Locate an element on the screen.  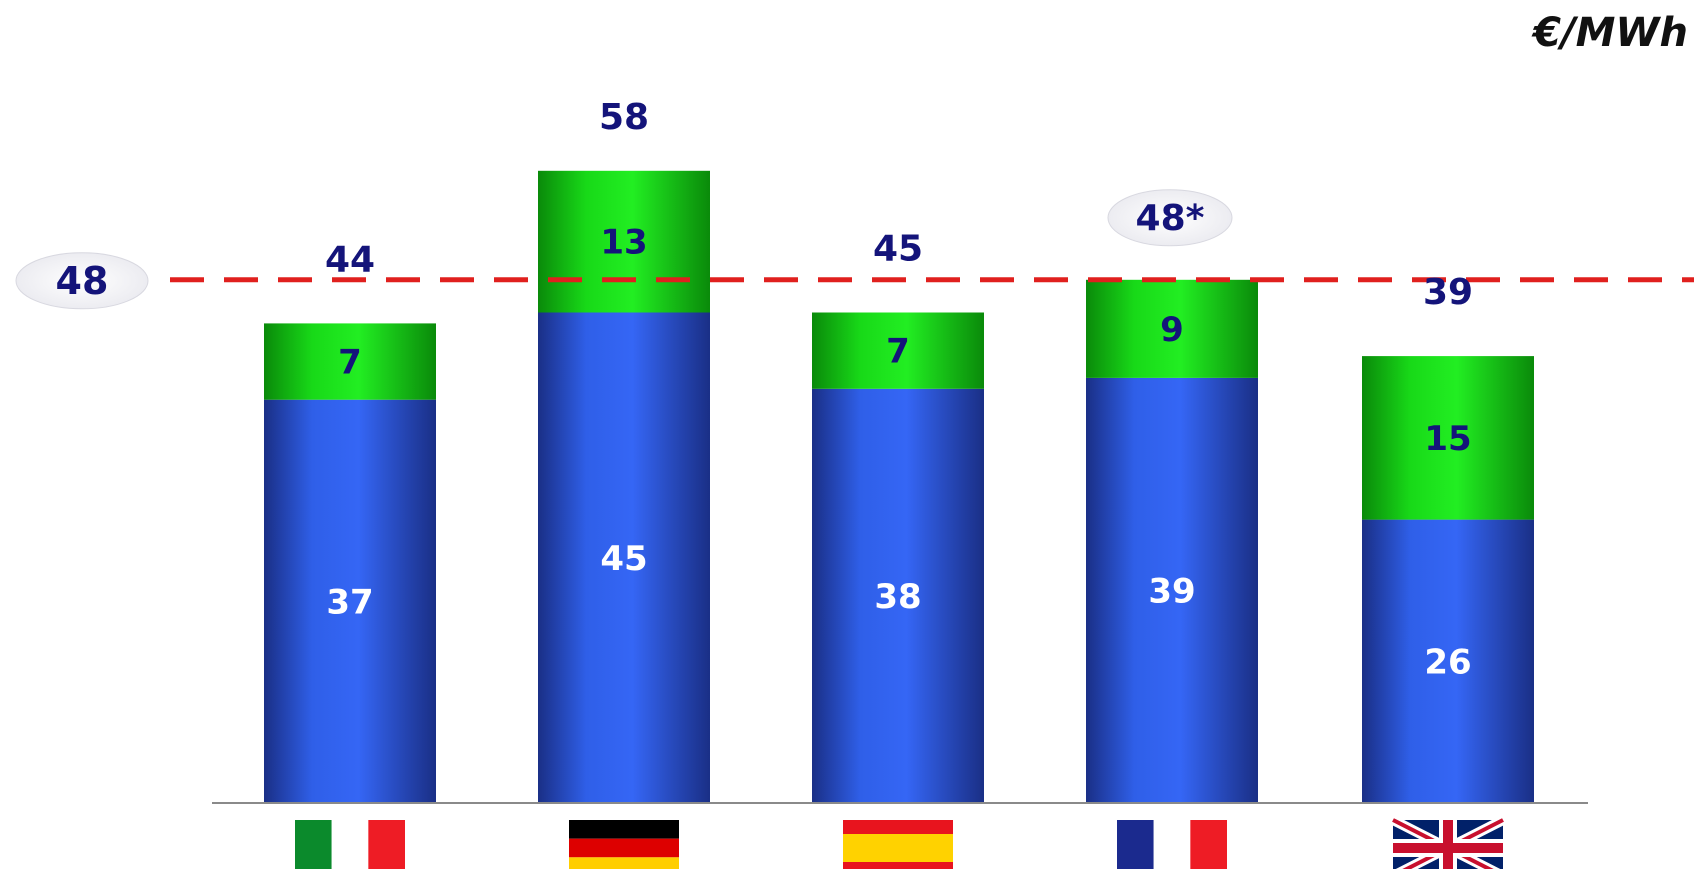
total-value-label: 58 is located at coordinates (624, 117).